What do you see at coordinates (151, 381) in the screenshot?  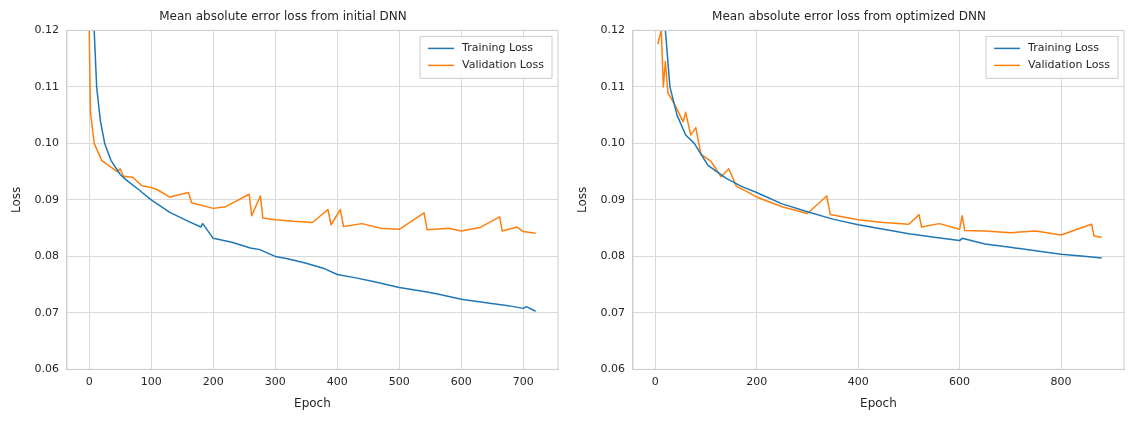 I see `x-tick-label: 100` at bounding box center [151, 381].